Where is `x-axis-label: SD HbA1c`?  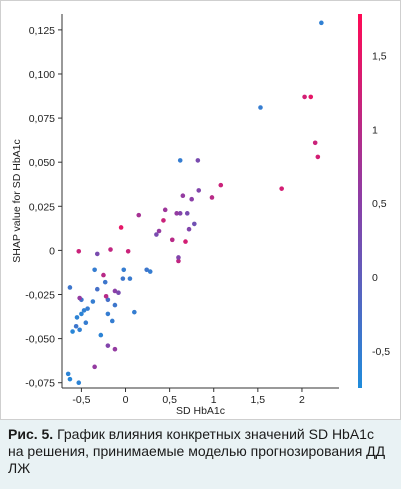
x-axis-label: SD HbA1c is located at coordinates (200, 411).